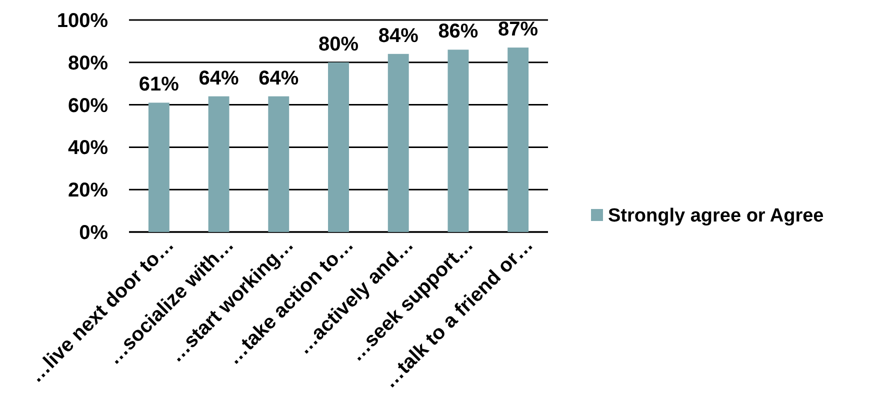 Image resolution: width=881 pixels, height=413 pixels. I want to click on data-label: 84%, so click(398, 35).